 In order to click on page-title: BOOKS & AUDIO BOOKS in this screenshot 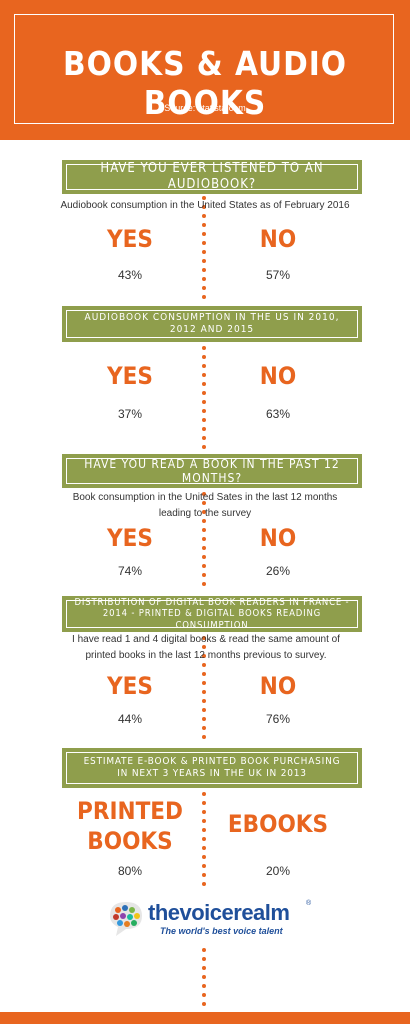, I will do `click(205, 83)`.